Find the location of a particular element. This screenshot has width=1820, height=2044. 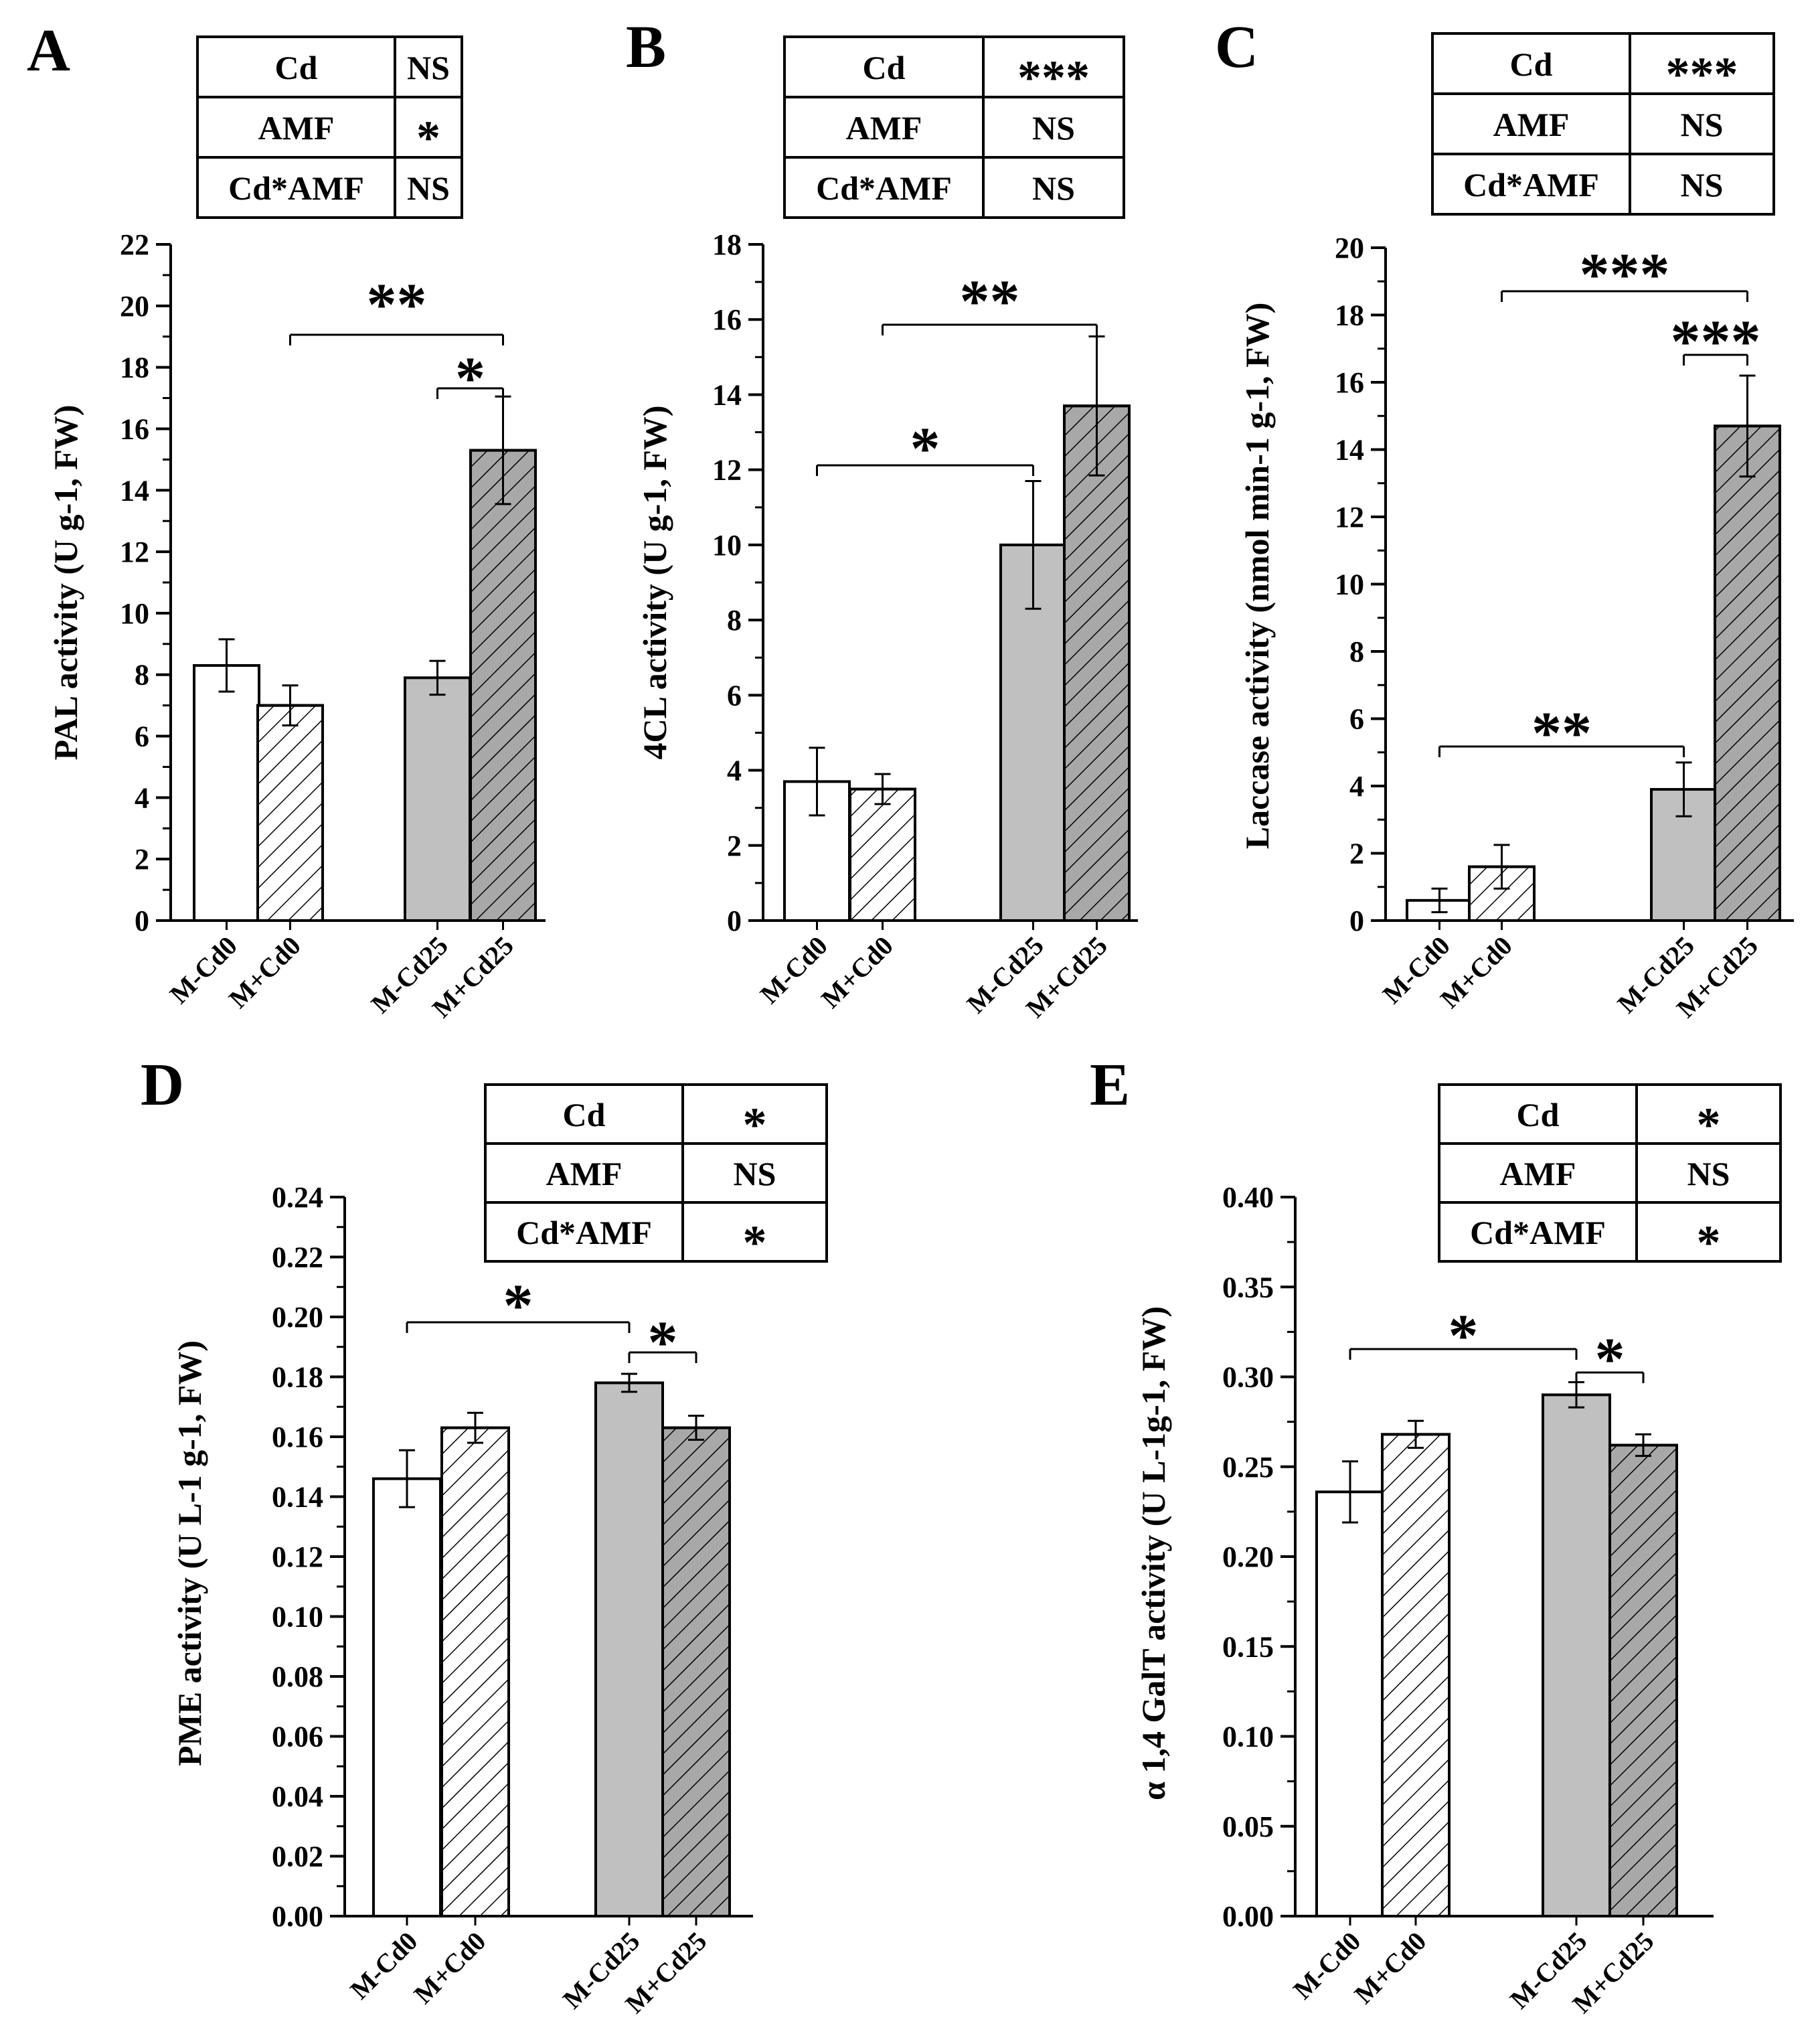

y-axis-title: PAL activity (U g-1, FW) is located at coordinates (65, 583).